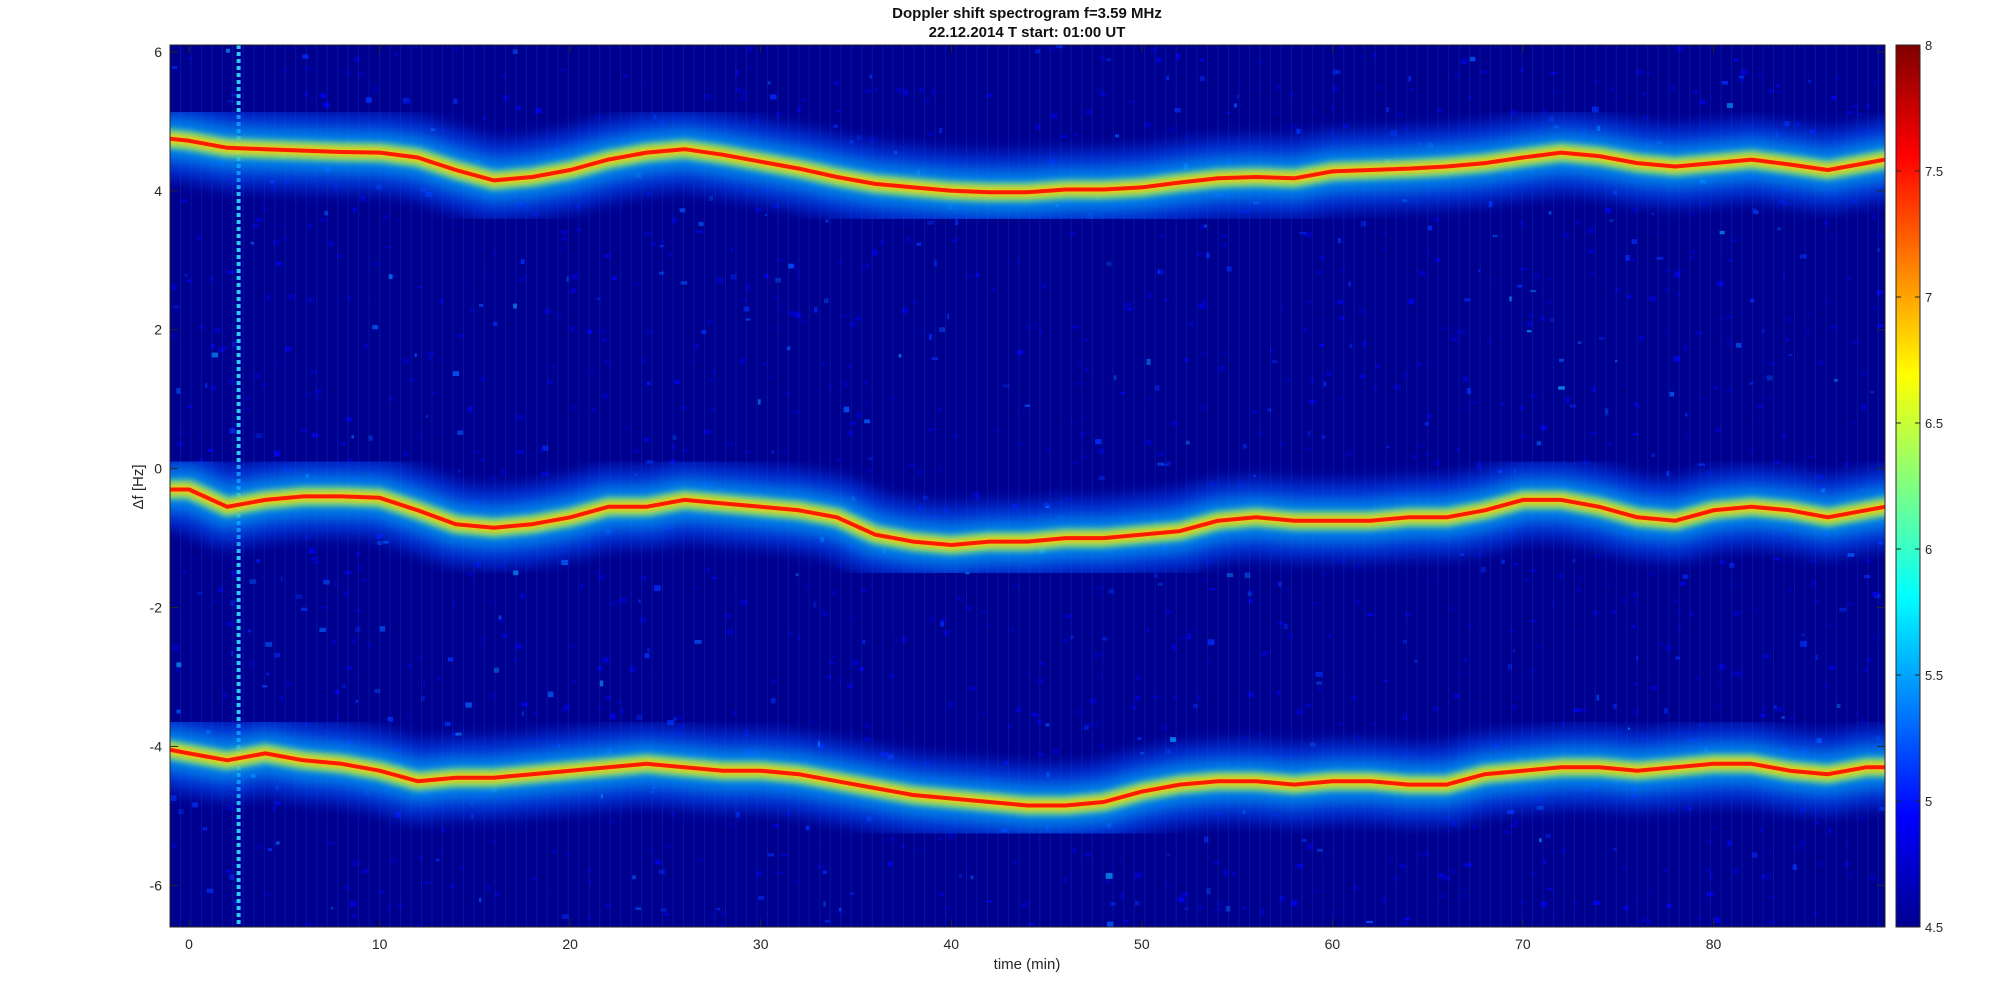 This screenshot has height=995, width=2000. I want to click on colorbar-ticks: 8 7.5 7 6.5 6 5.5 5 4.5, so click(1919, 486).